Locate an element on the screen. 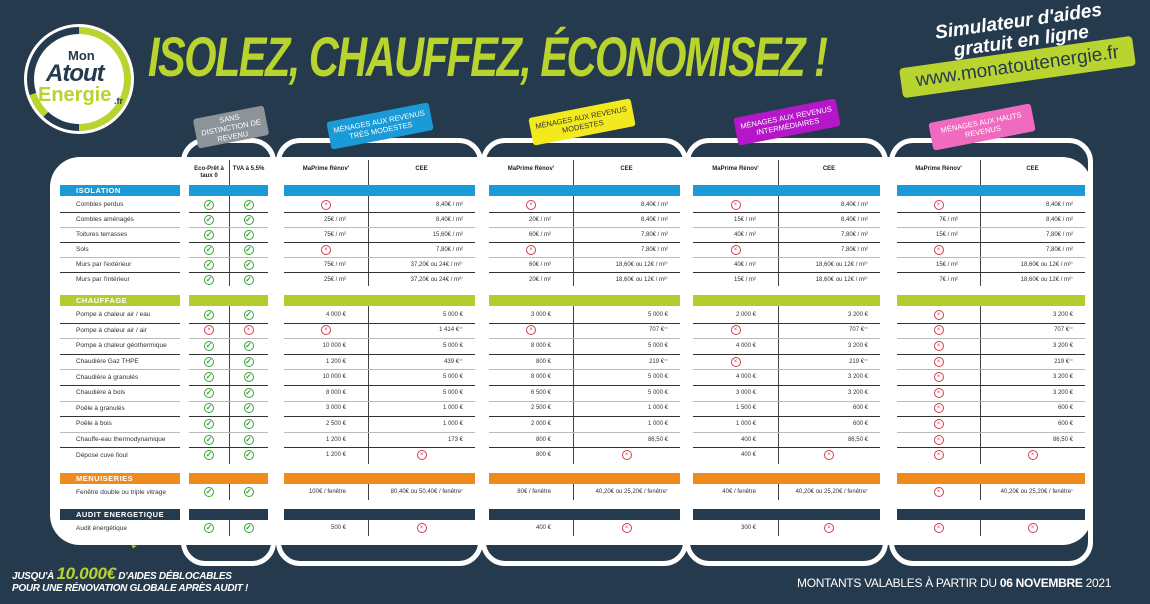  table-cell: 400 € is located at coordinates (735, 440).